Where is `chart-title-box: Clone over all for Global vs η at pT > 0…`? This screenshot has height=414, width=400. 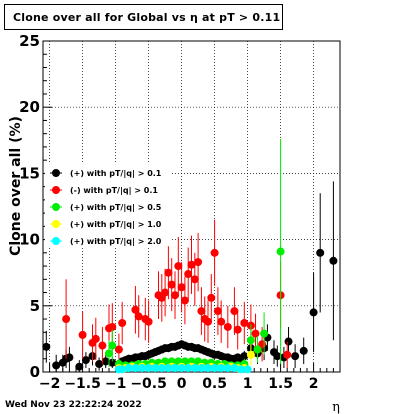
chart-title-box: Clone over all for Global vs η at pT > 0… is located at coordinates (143, 17).